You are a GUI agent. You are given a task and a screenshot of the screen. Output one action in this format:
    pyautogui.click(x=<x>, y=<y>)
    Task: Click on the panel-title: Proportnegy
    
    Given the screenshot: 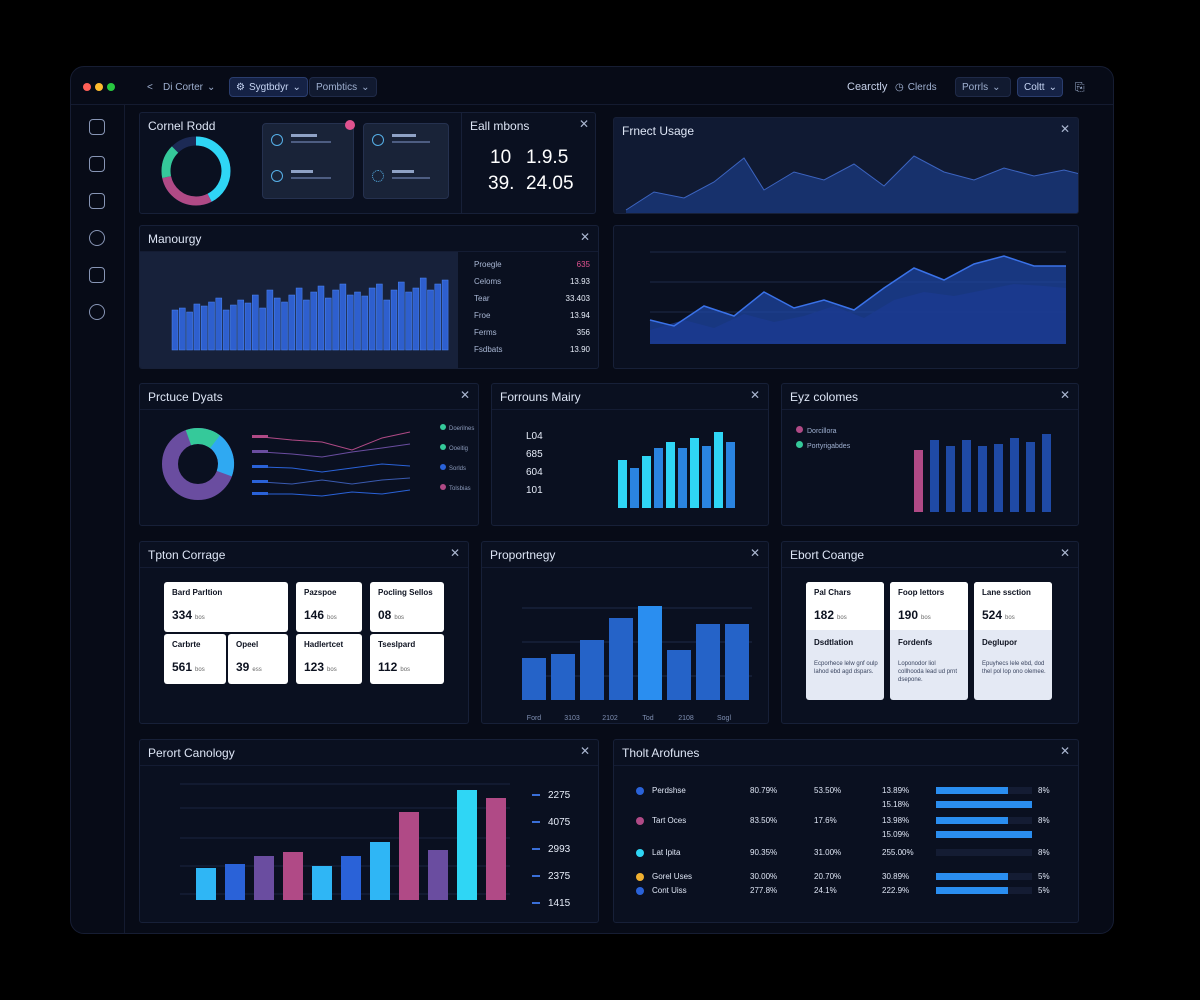 What is the action you would take?
    pyautogui.click(x=523, y=555)
    